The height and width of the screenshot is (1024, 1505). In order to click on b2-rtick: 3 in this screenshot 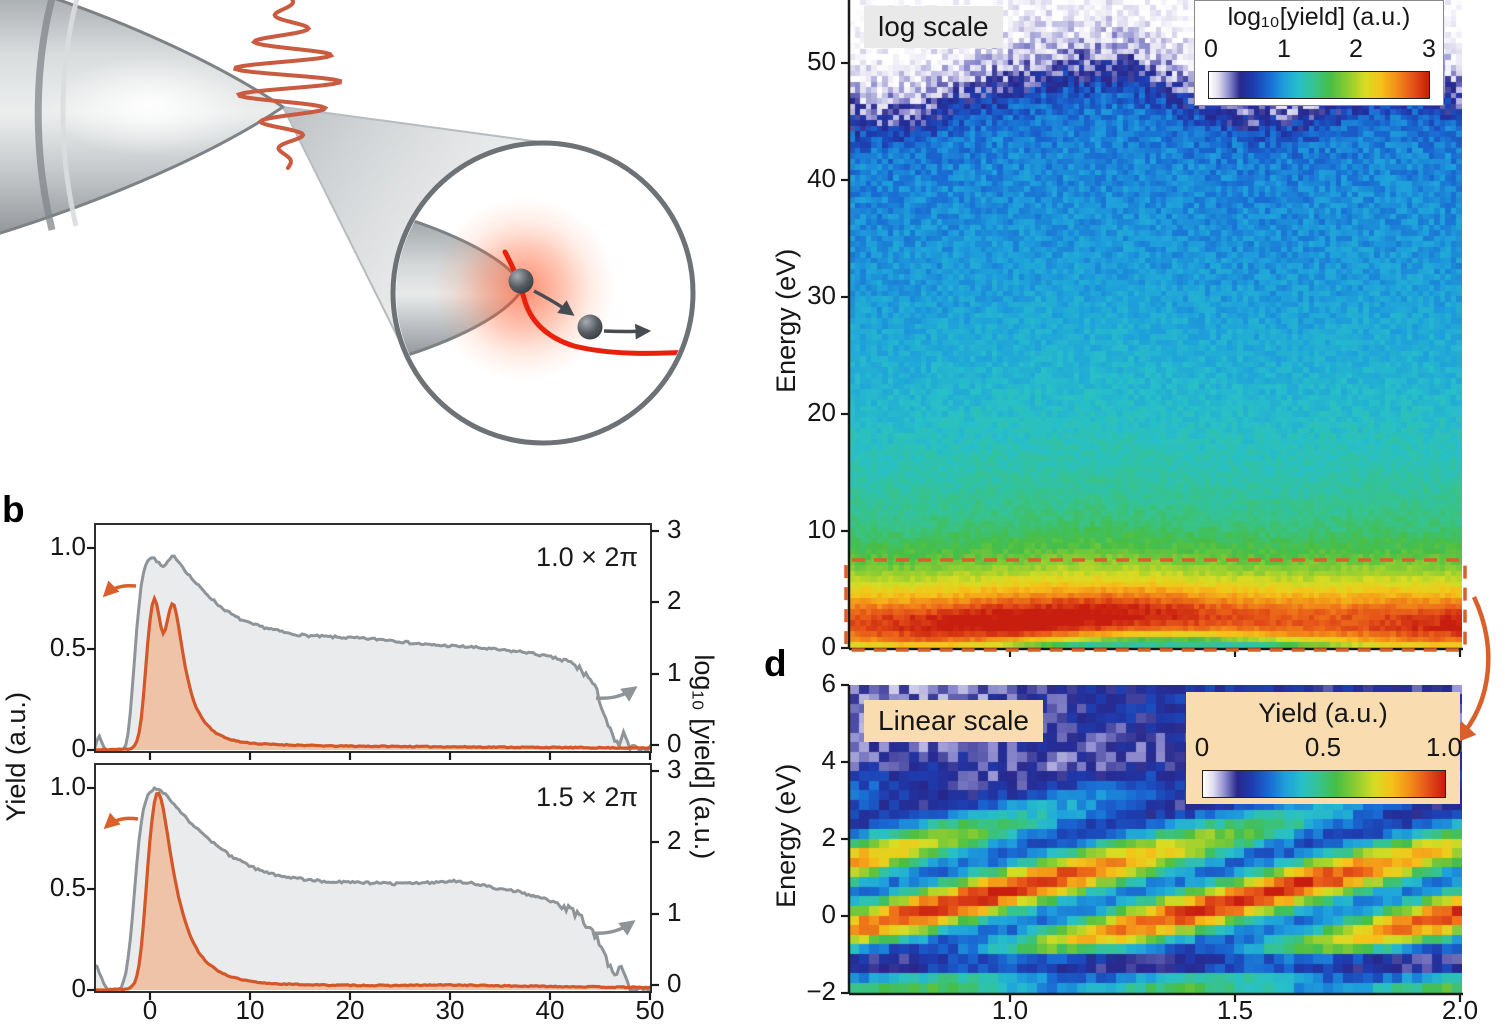, I will do `click(674, 769)`.